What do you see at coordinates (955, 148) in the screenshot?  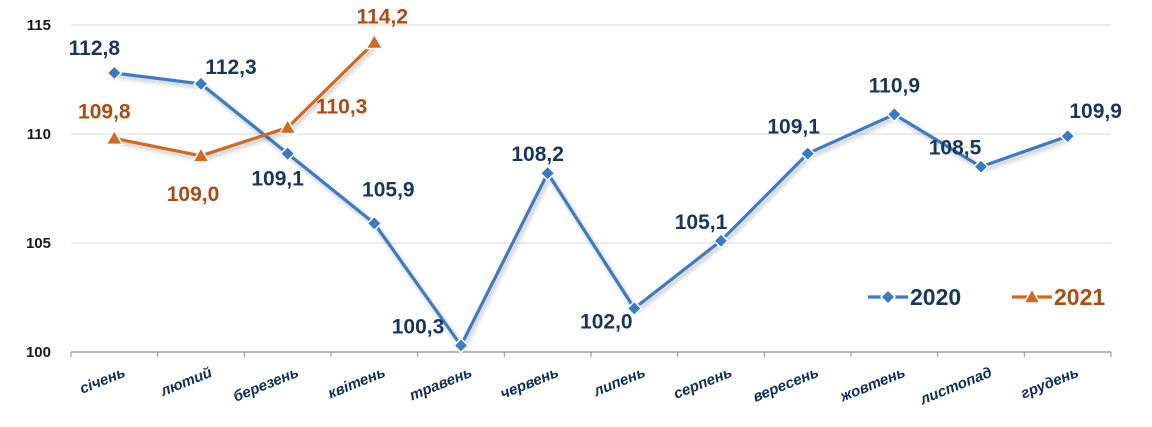 I see `data-label-2020-10: 108,5` at bounding box center [955, 148].